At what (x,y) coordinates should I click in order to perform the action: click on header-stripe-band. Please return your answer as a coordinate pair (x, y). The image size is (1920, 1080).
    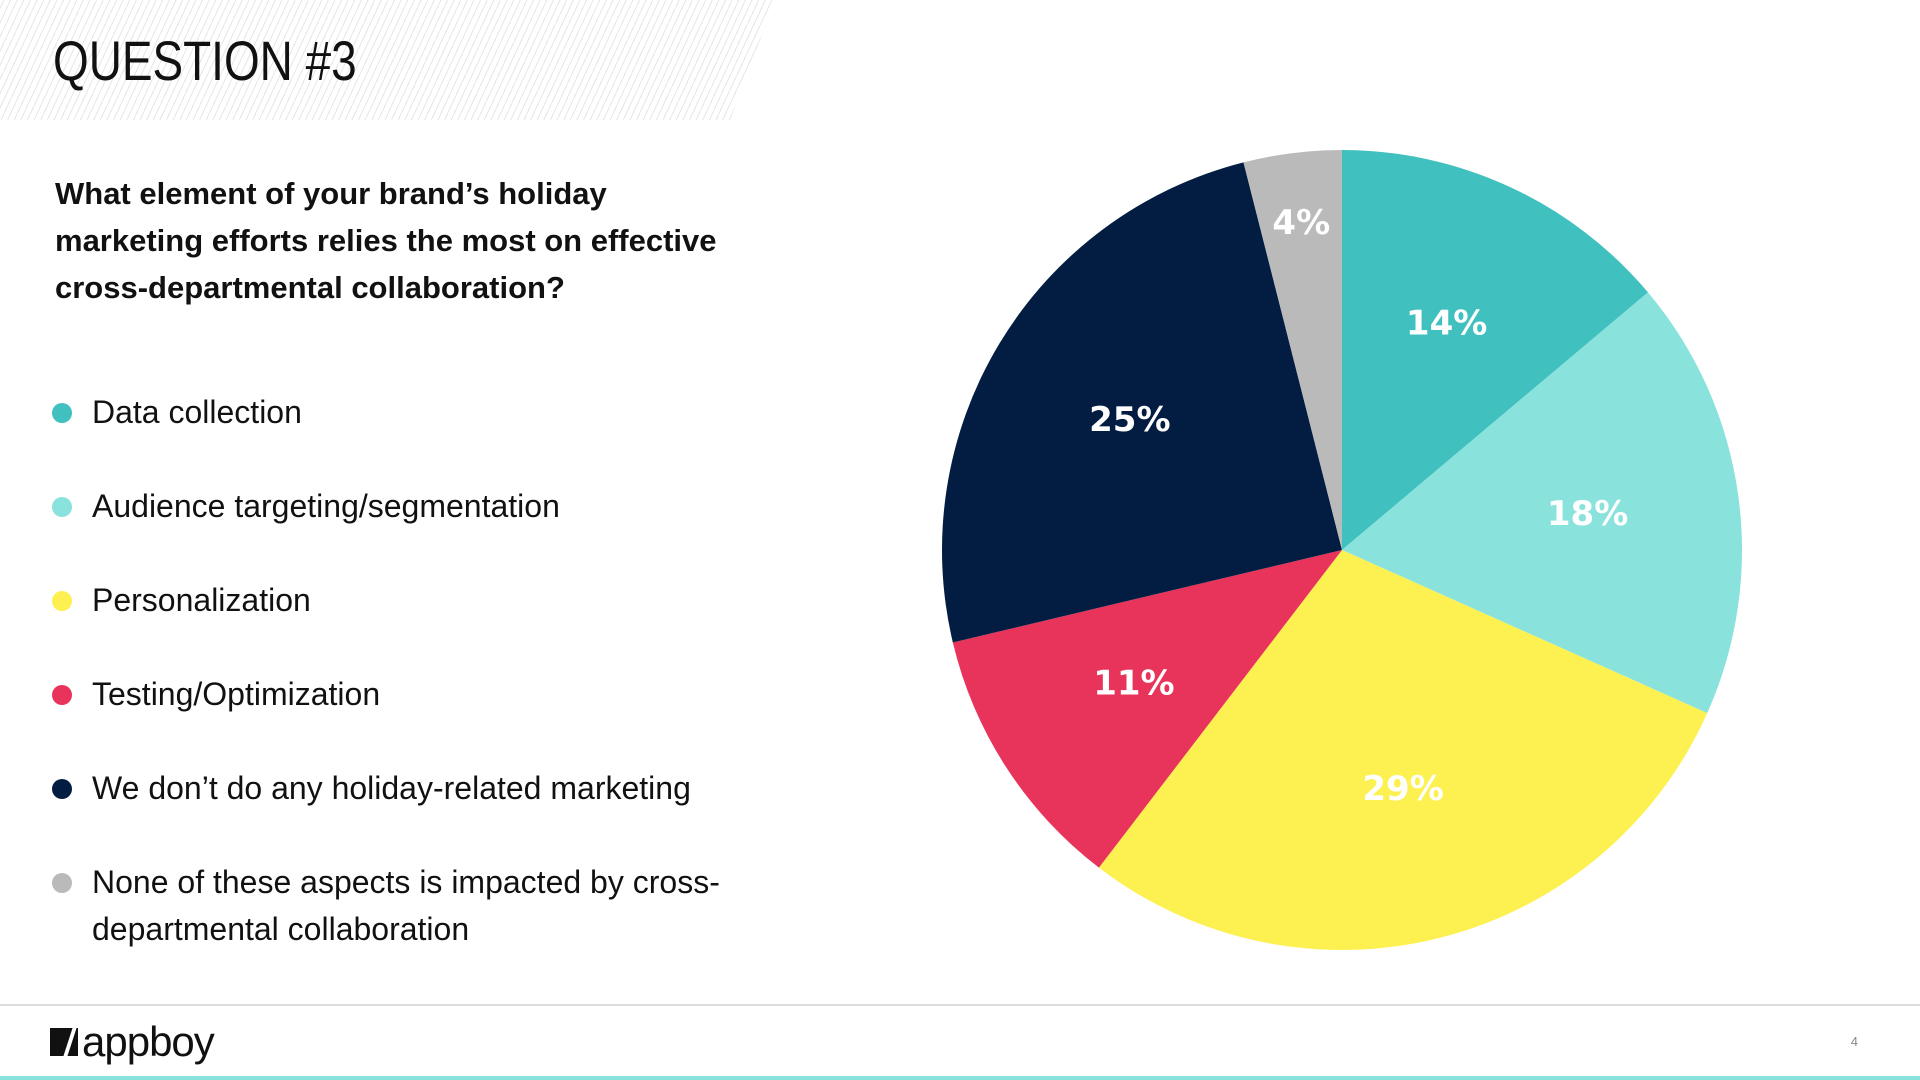
    Looking at the image, I should click on (387, 60).